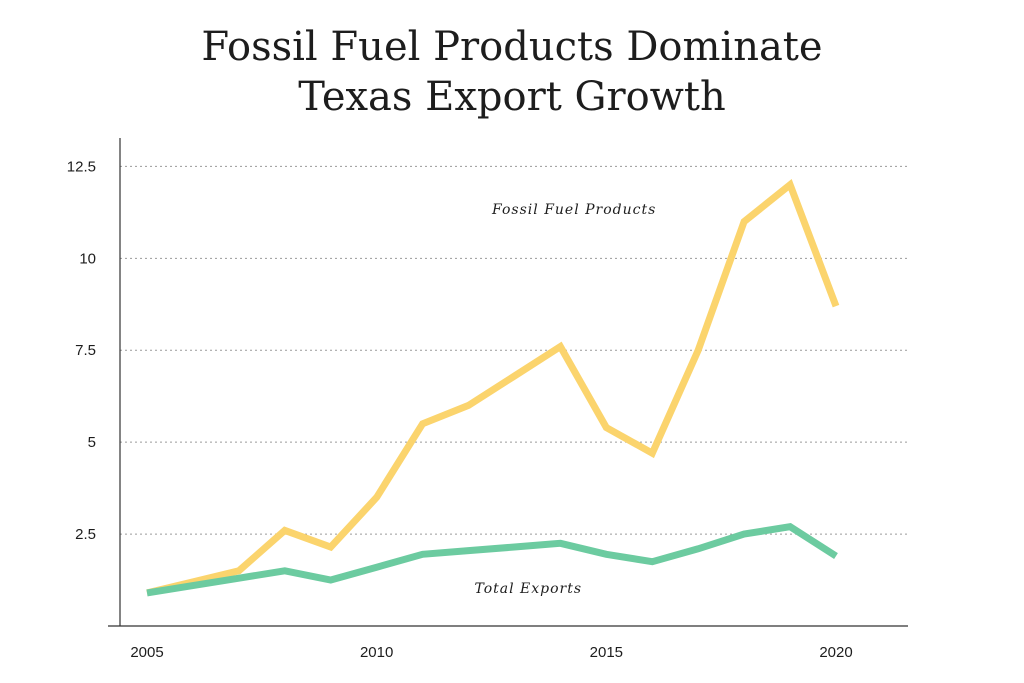  What do you see at coordinates (492, 560) in the screenshot?
I see `series-line-total-exports` at bounding box center [492, 560].